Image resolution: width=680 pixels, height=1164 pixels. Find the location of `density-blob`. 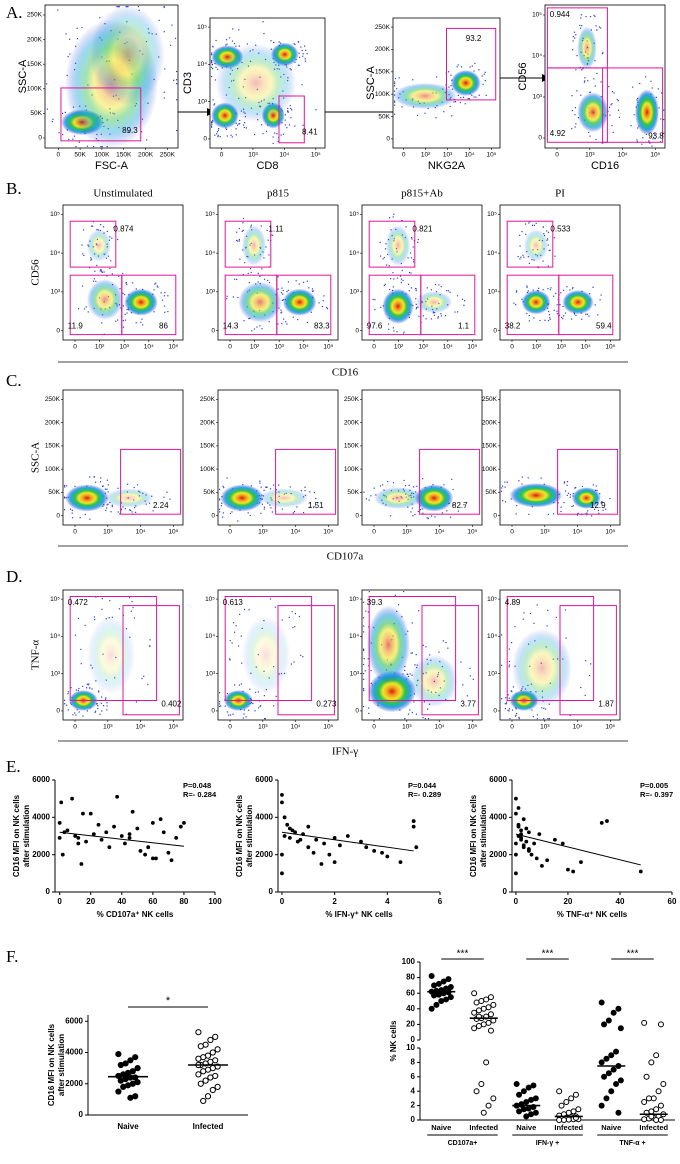

density-blob is located at coordinates (256, 83).